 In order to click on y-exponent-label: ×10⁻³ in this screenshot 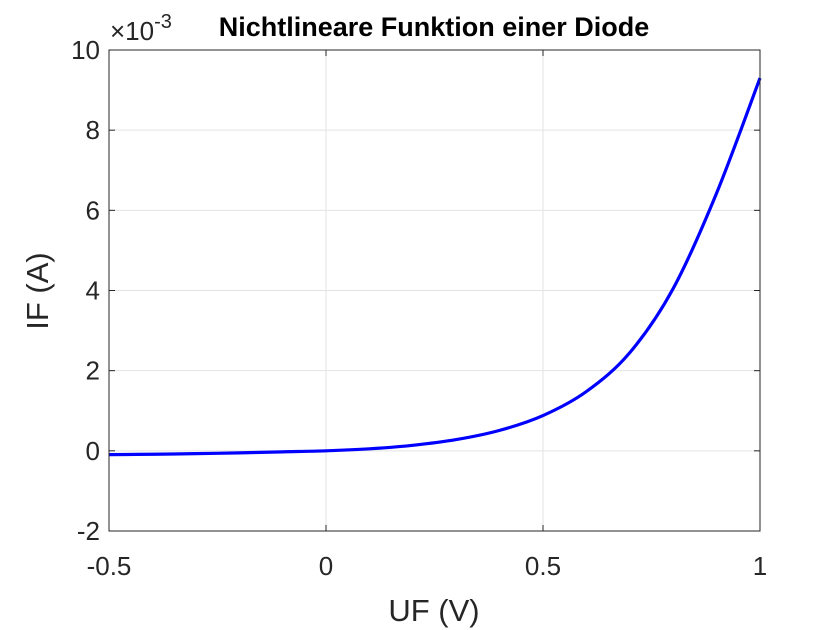, I will do `click(141, 28)`.